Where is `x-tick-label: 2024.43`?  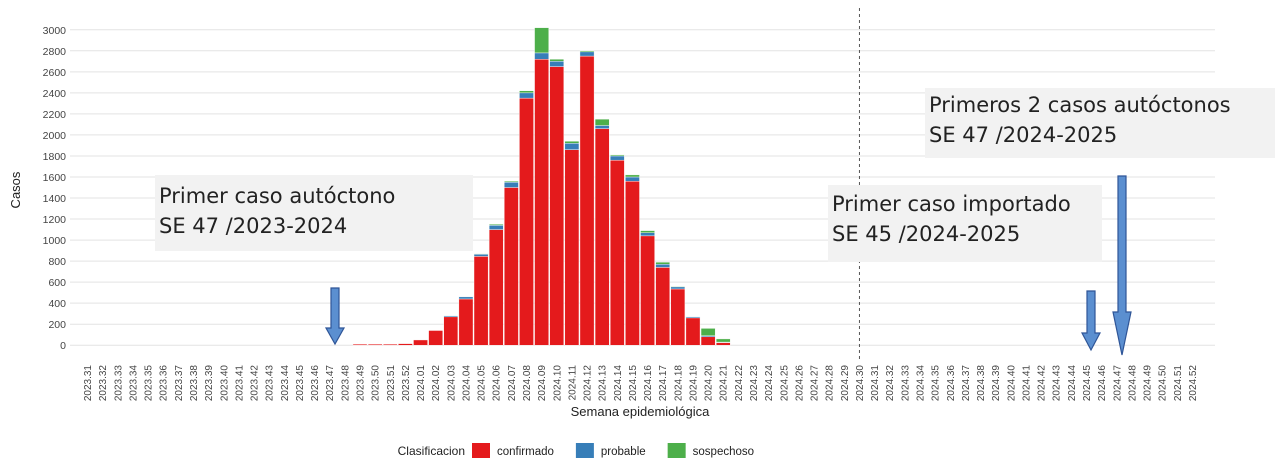
x-tick-label: 2024.43 is located at coordinates (1057, 383).